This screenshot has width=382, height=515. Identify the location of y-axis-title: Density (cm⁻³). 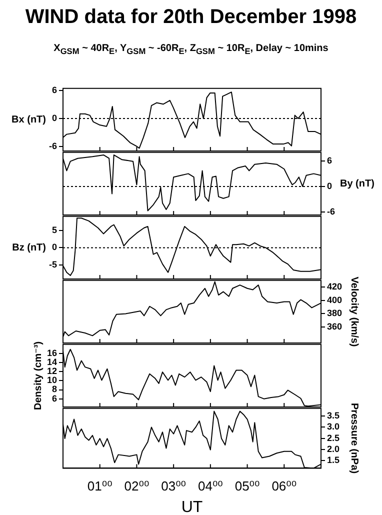
(38, 375).